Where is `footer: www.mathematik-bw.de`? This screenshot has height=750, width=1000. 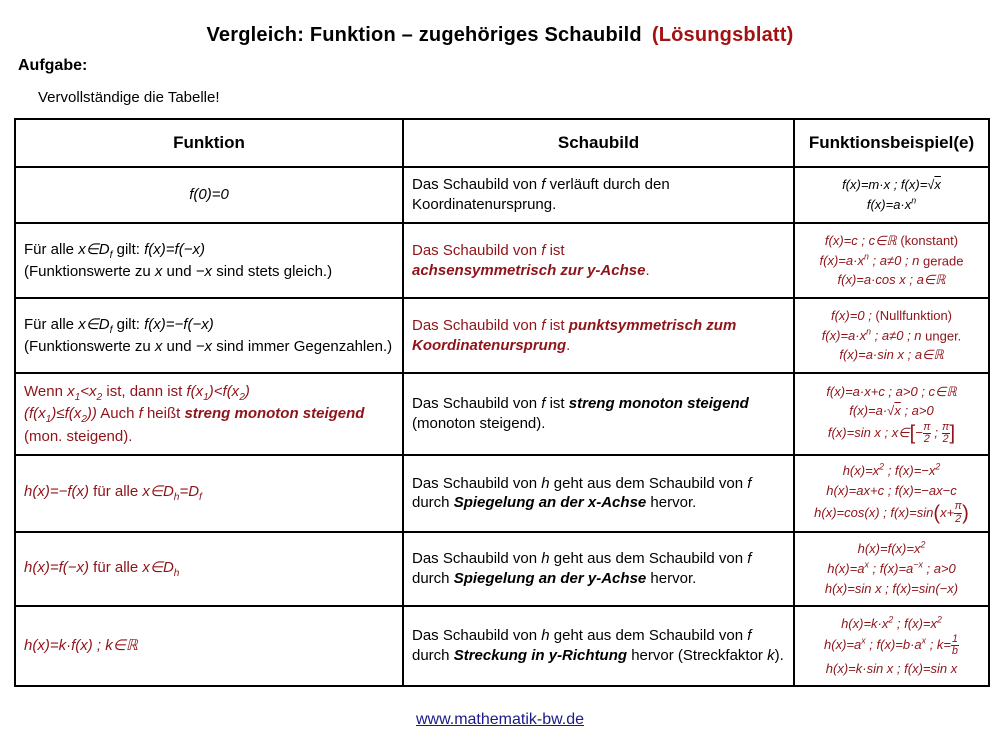
footer: www.mathematik-bw.de is located at coordinates (500, 720).